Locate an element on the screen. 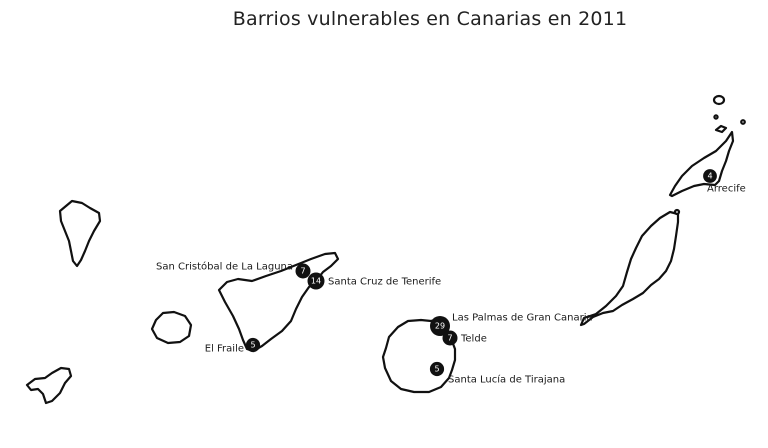 The height and width of the screenshot is (448, 768). place-label-san-cristobal-de-la-laguna: San Cristóbal de La Laguna is located at coordinates (224, 267).